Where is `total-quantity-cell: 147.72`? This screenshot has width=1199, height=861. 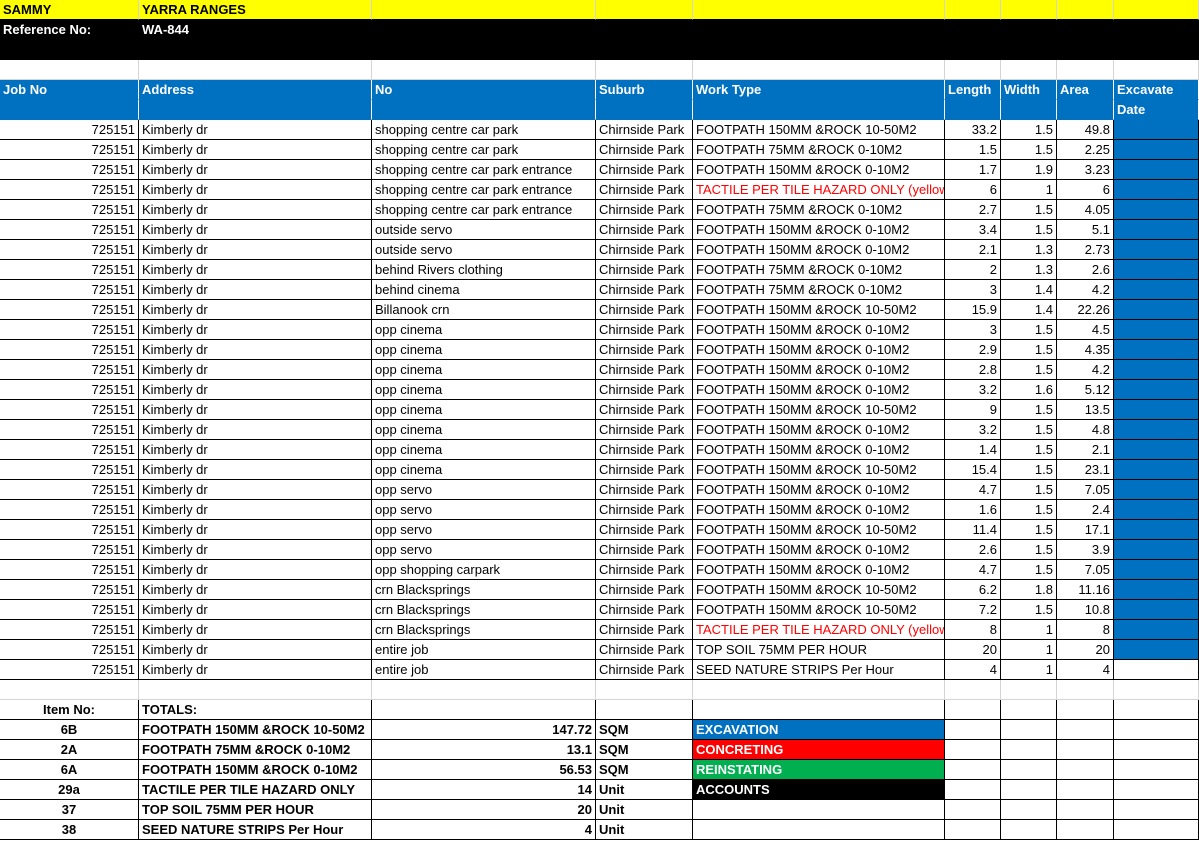 total-quantity-cell: 147.72 is located at coordinates (484, 730).